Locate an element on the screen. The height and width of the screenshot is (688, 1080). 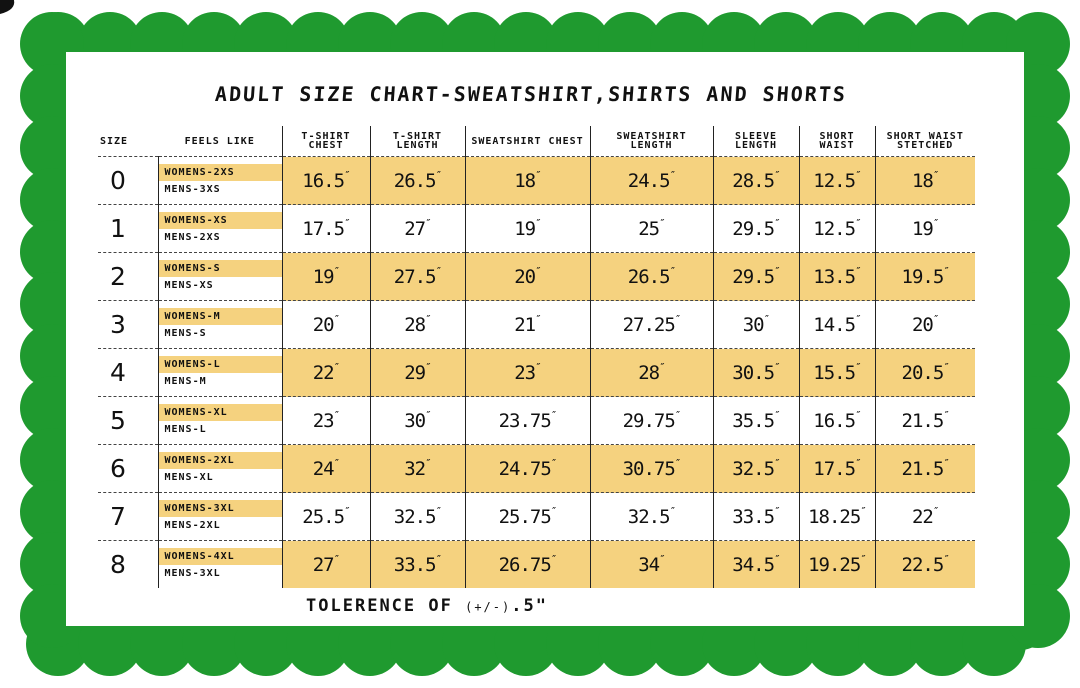
measurement-value: 24.75 is located at coordinates (528, 469).